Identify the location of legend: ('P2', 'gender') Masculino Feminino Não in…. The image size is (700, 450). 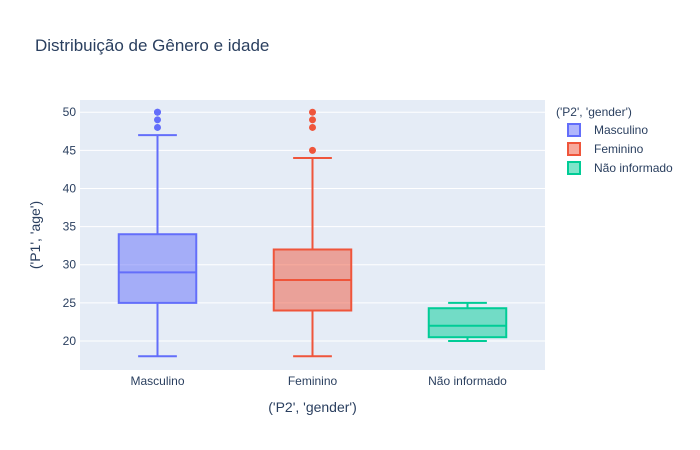
(614, 140).